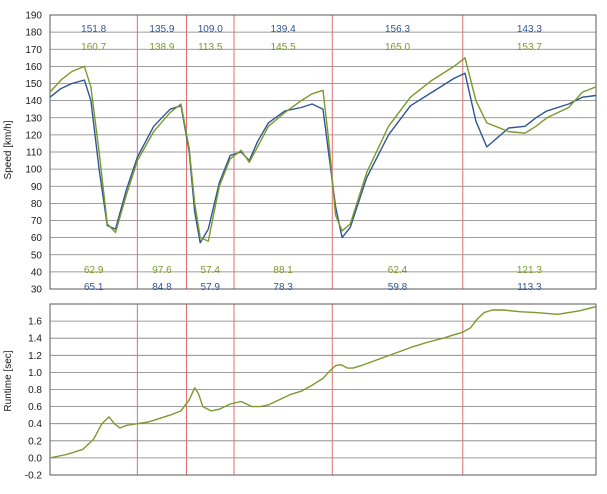  I want to click on section-max-green-label: 145.5, so click(283, 47).